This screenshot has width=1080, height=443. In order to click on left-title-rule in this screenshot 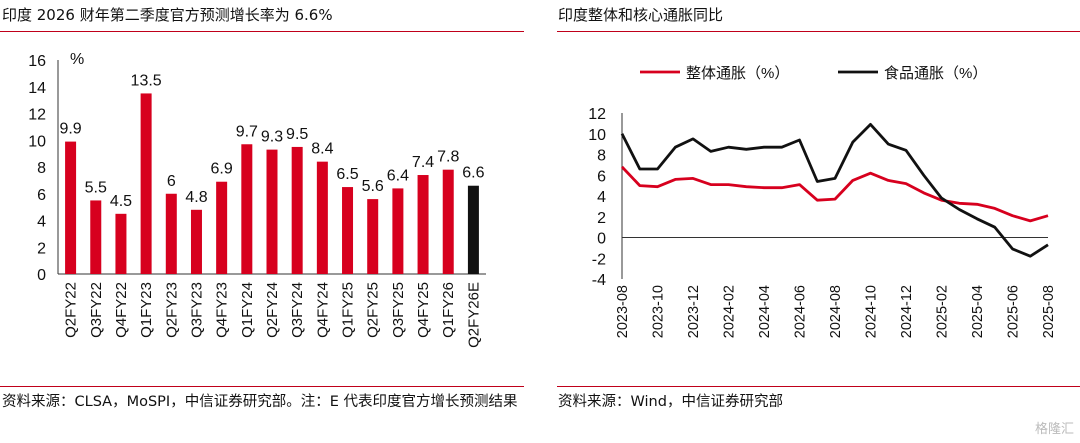, I will do `click(262, 31)`.